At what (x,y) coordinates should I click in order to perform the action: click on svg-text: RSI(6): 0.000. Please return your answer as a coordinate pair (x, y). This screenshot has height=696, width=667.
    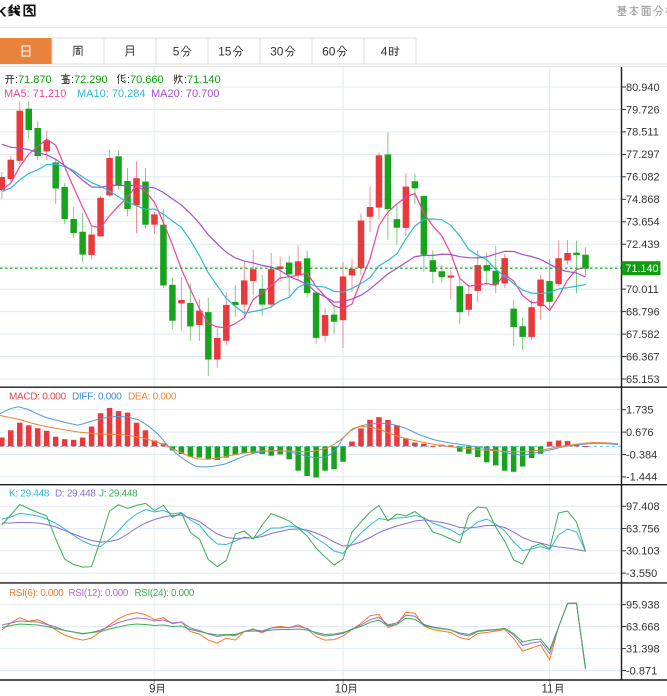
    Looking at the image, I should click on (36, 593).